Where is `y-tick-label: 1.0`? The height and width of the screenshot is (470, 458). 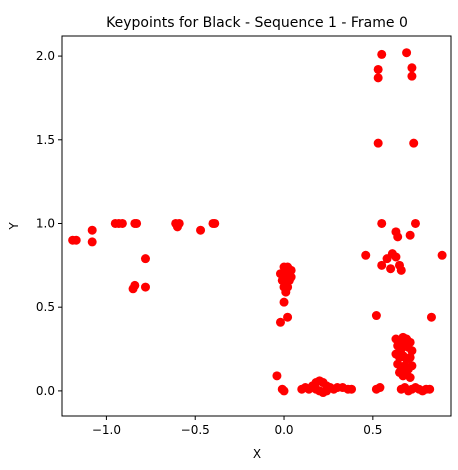 y-tick-label: 1.0 is located at coordinates (45, 223).